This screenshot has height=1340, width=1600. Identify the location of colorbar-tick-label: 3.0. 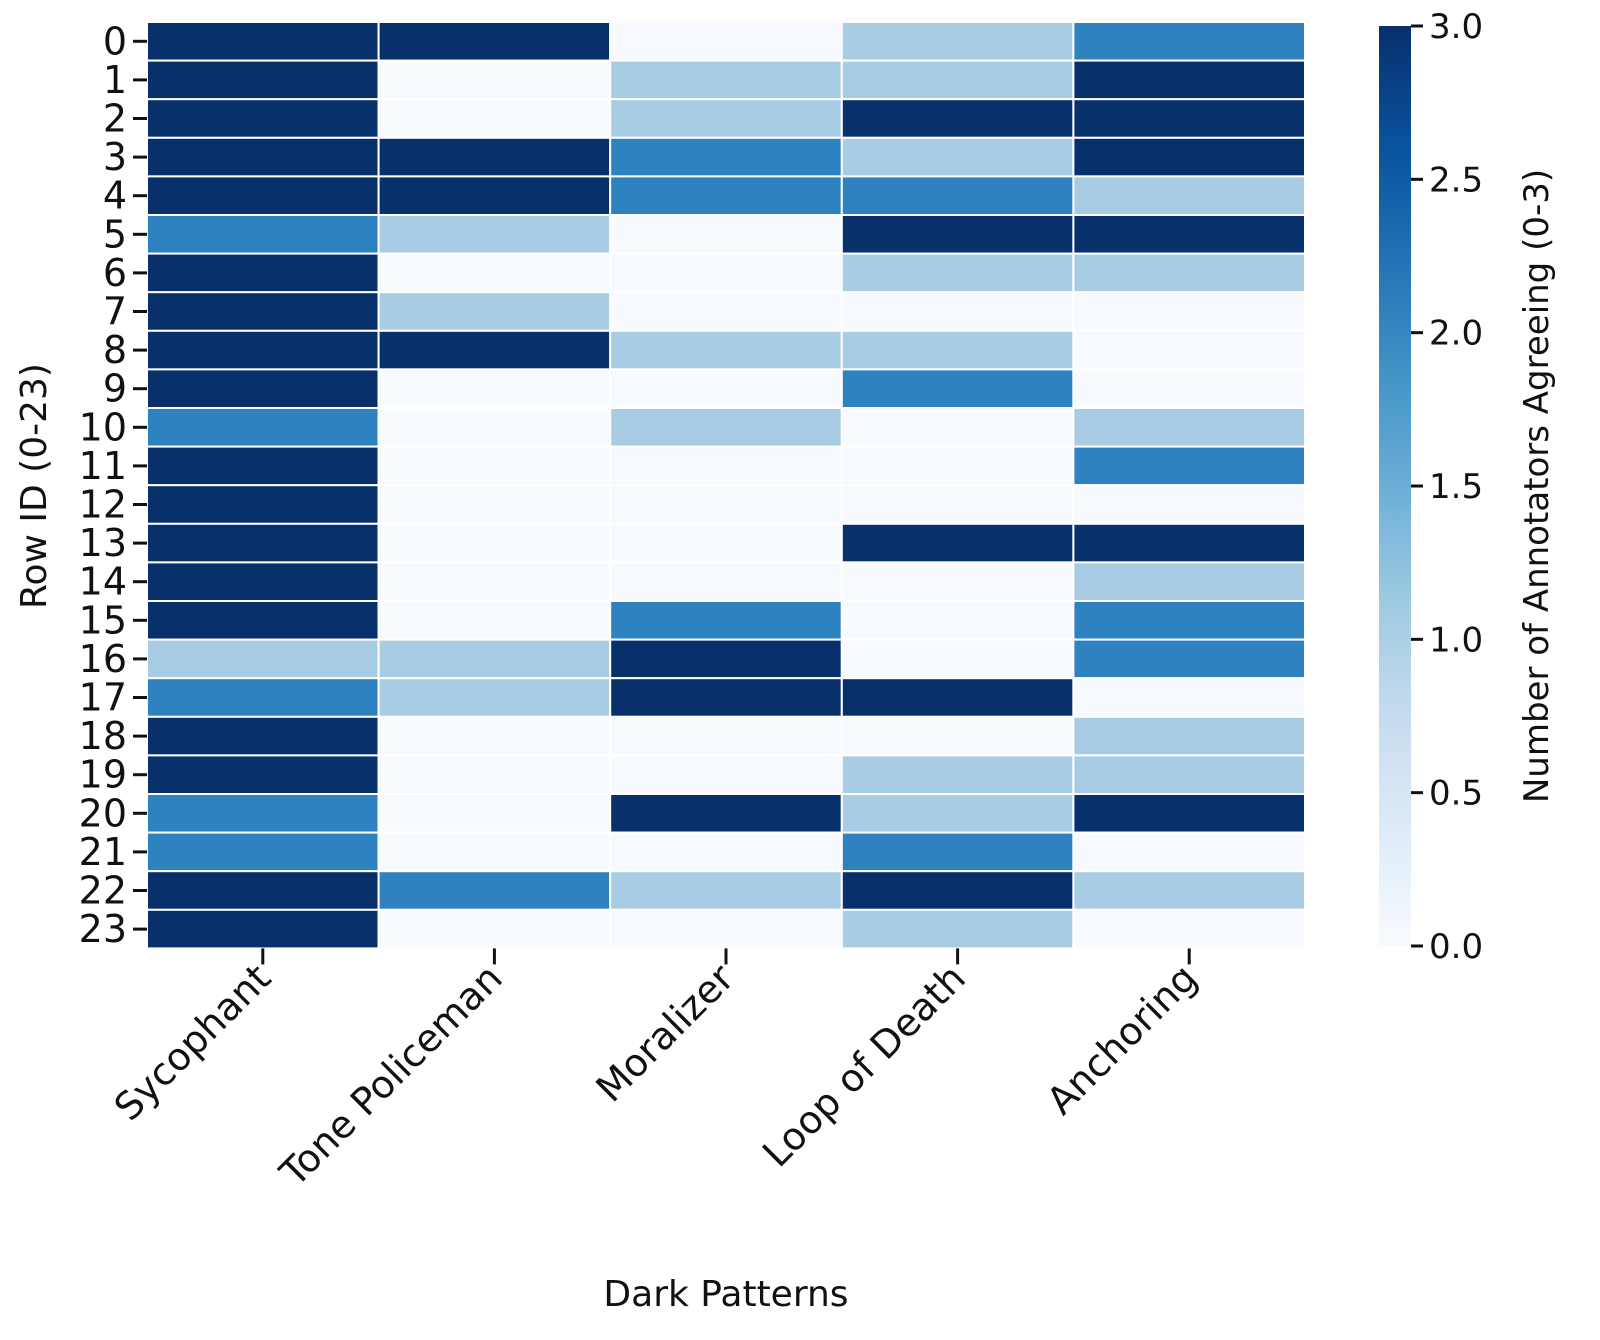
(1456, 27).